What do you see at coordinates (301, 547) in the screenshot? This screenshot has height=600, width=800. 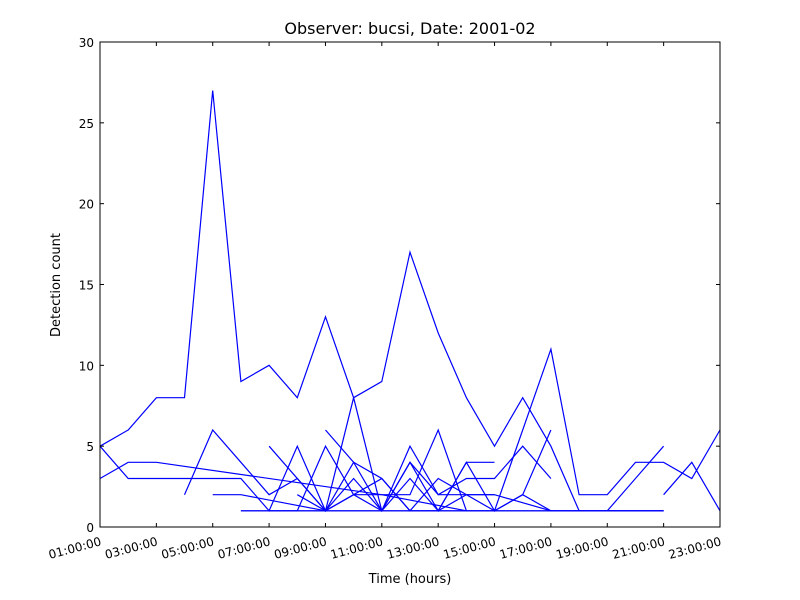 I see `x-tick-label: 09:00:00` at bounding box center [301, 547].